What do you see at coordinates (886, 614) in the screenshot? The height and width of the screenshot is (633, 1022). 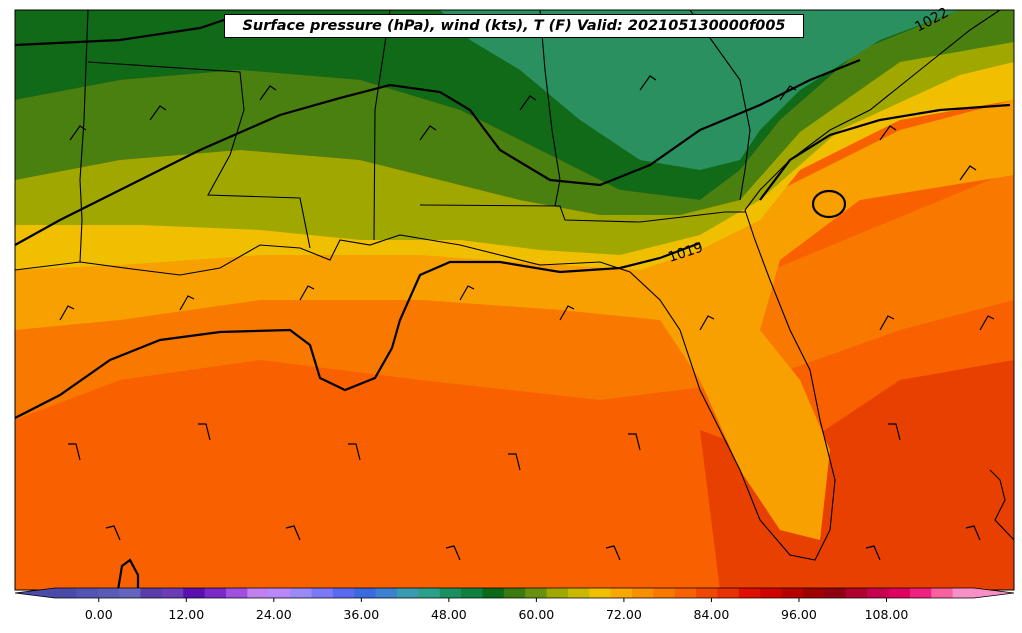 I see `colorbar-tick-label: 108.00` at bounding box center [886, 614].